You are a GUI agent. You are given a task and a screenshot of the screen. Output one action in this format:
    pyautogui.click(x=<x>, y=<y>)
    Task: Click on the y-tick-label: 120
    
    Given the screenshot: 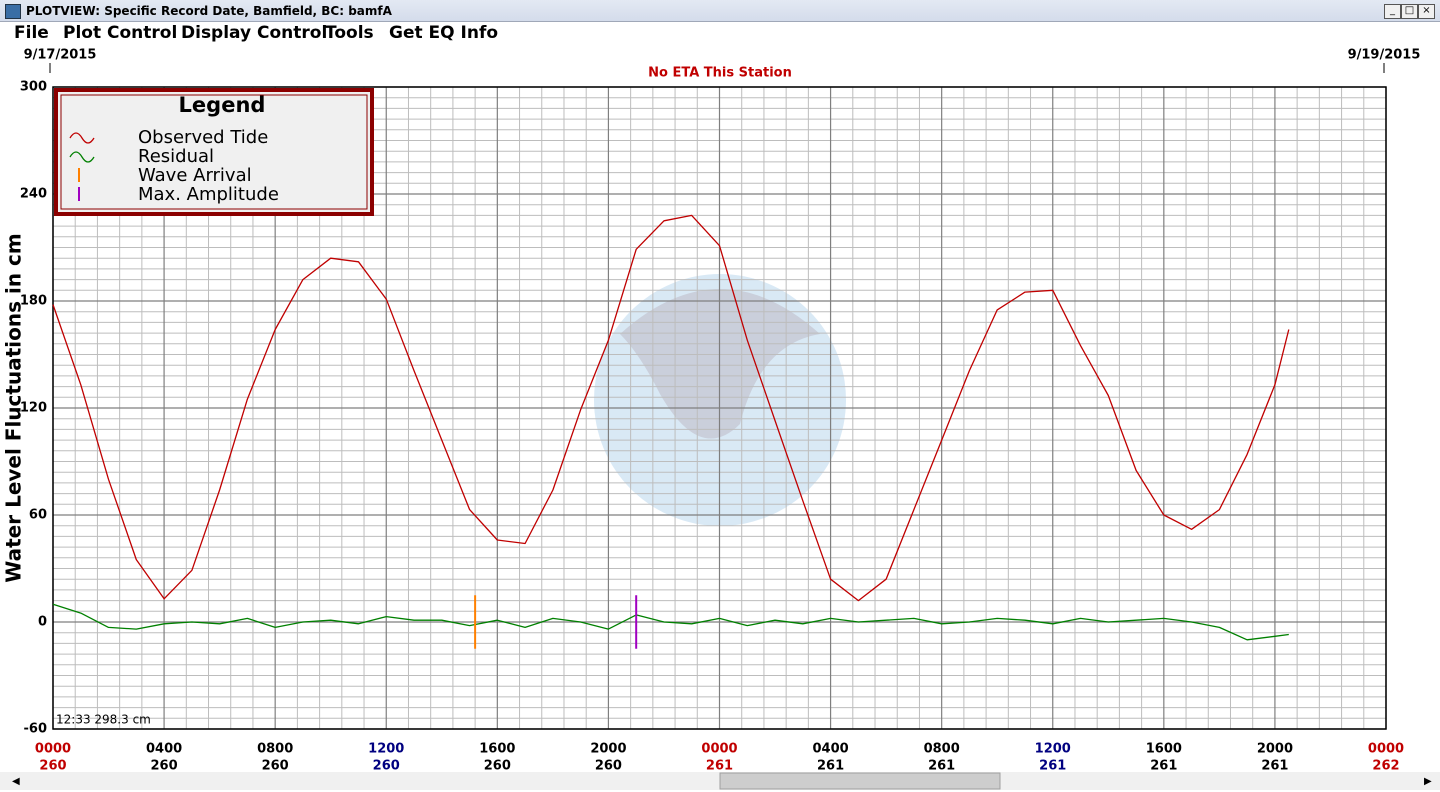 What is the action you would take?
    pyautogui.click(x=33, y=408)
    